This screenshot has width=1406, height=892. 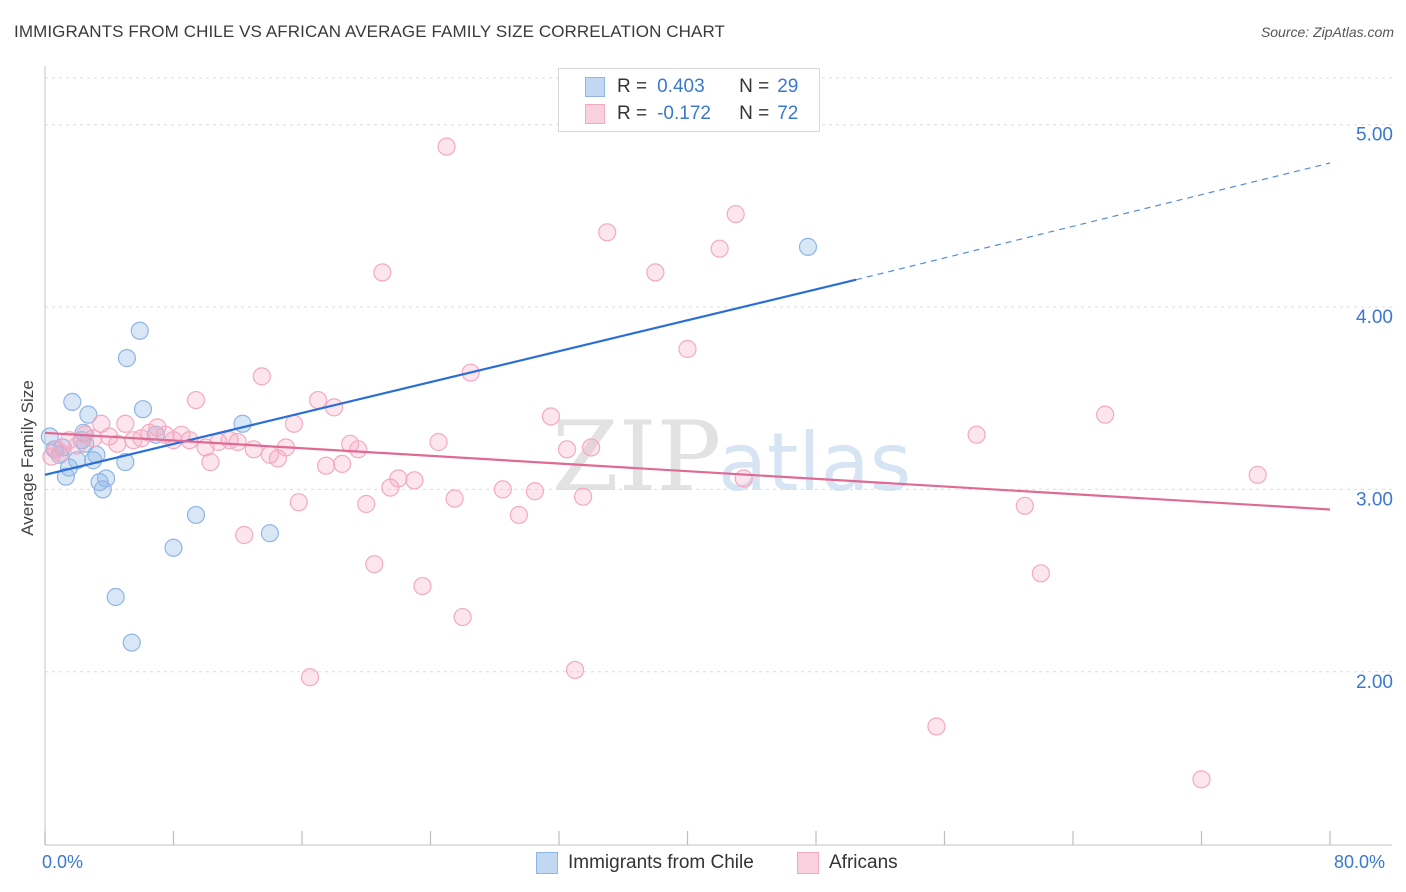 I want to click on legend-r-value: -0.172, so click(x=684, y=113).